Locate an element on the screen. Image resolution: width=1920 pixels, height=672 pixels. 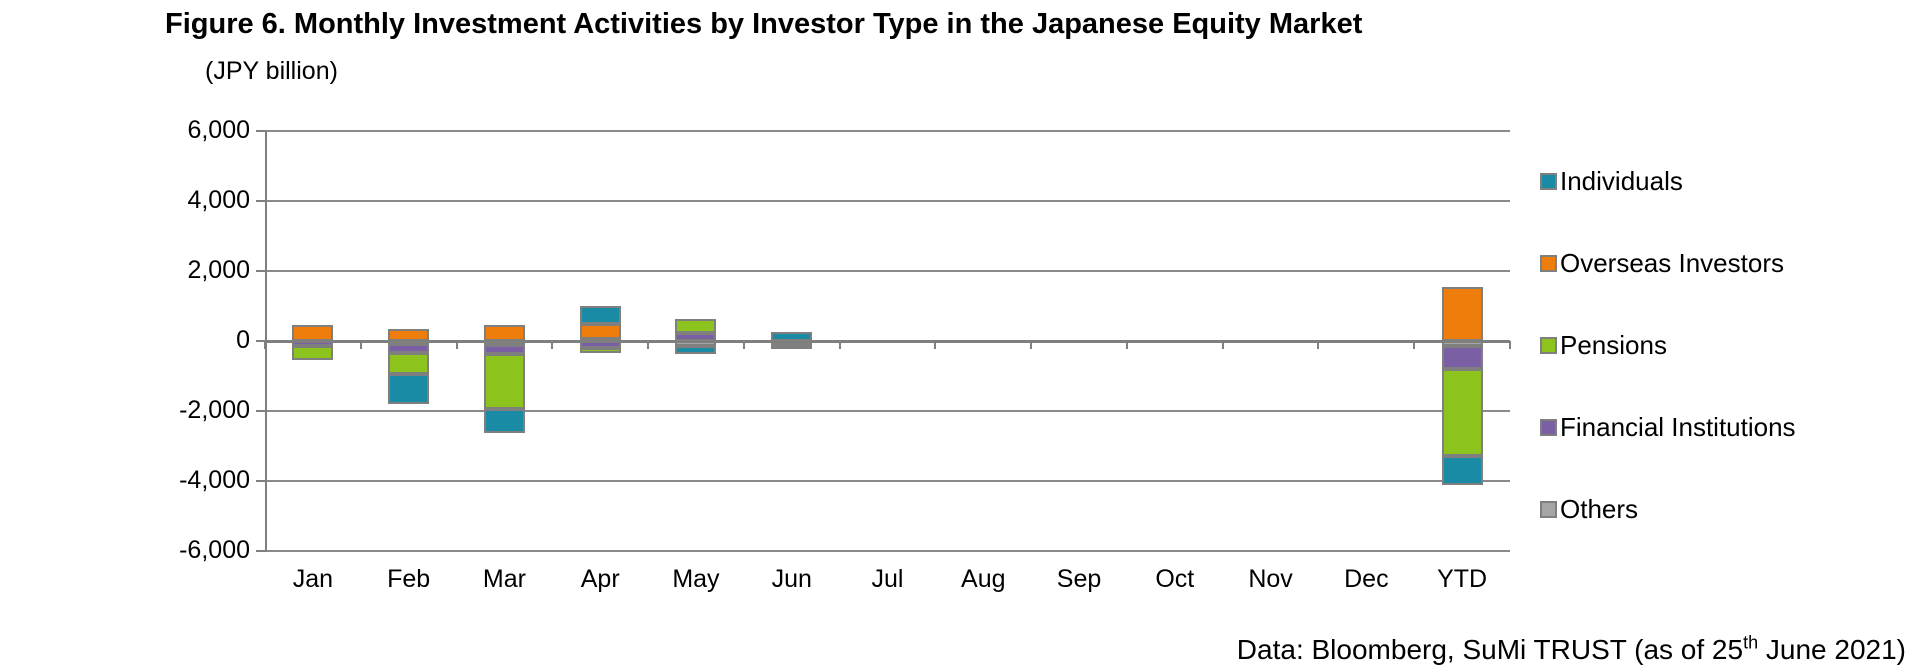
legend-item-pensions: Pensions is located at coordinates (1603, 345).